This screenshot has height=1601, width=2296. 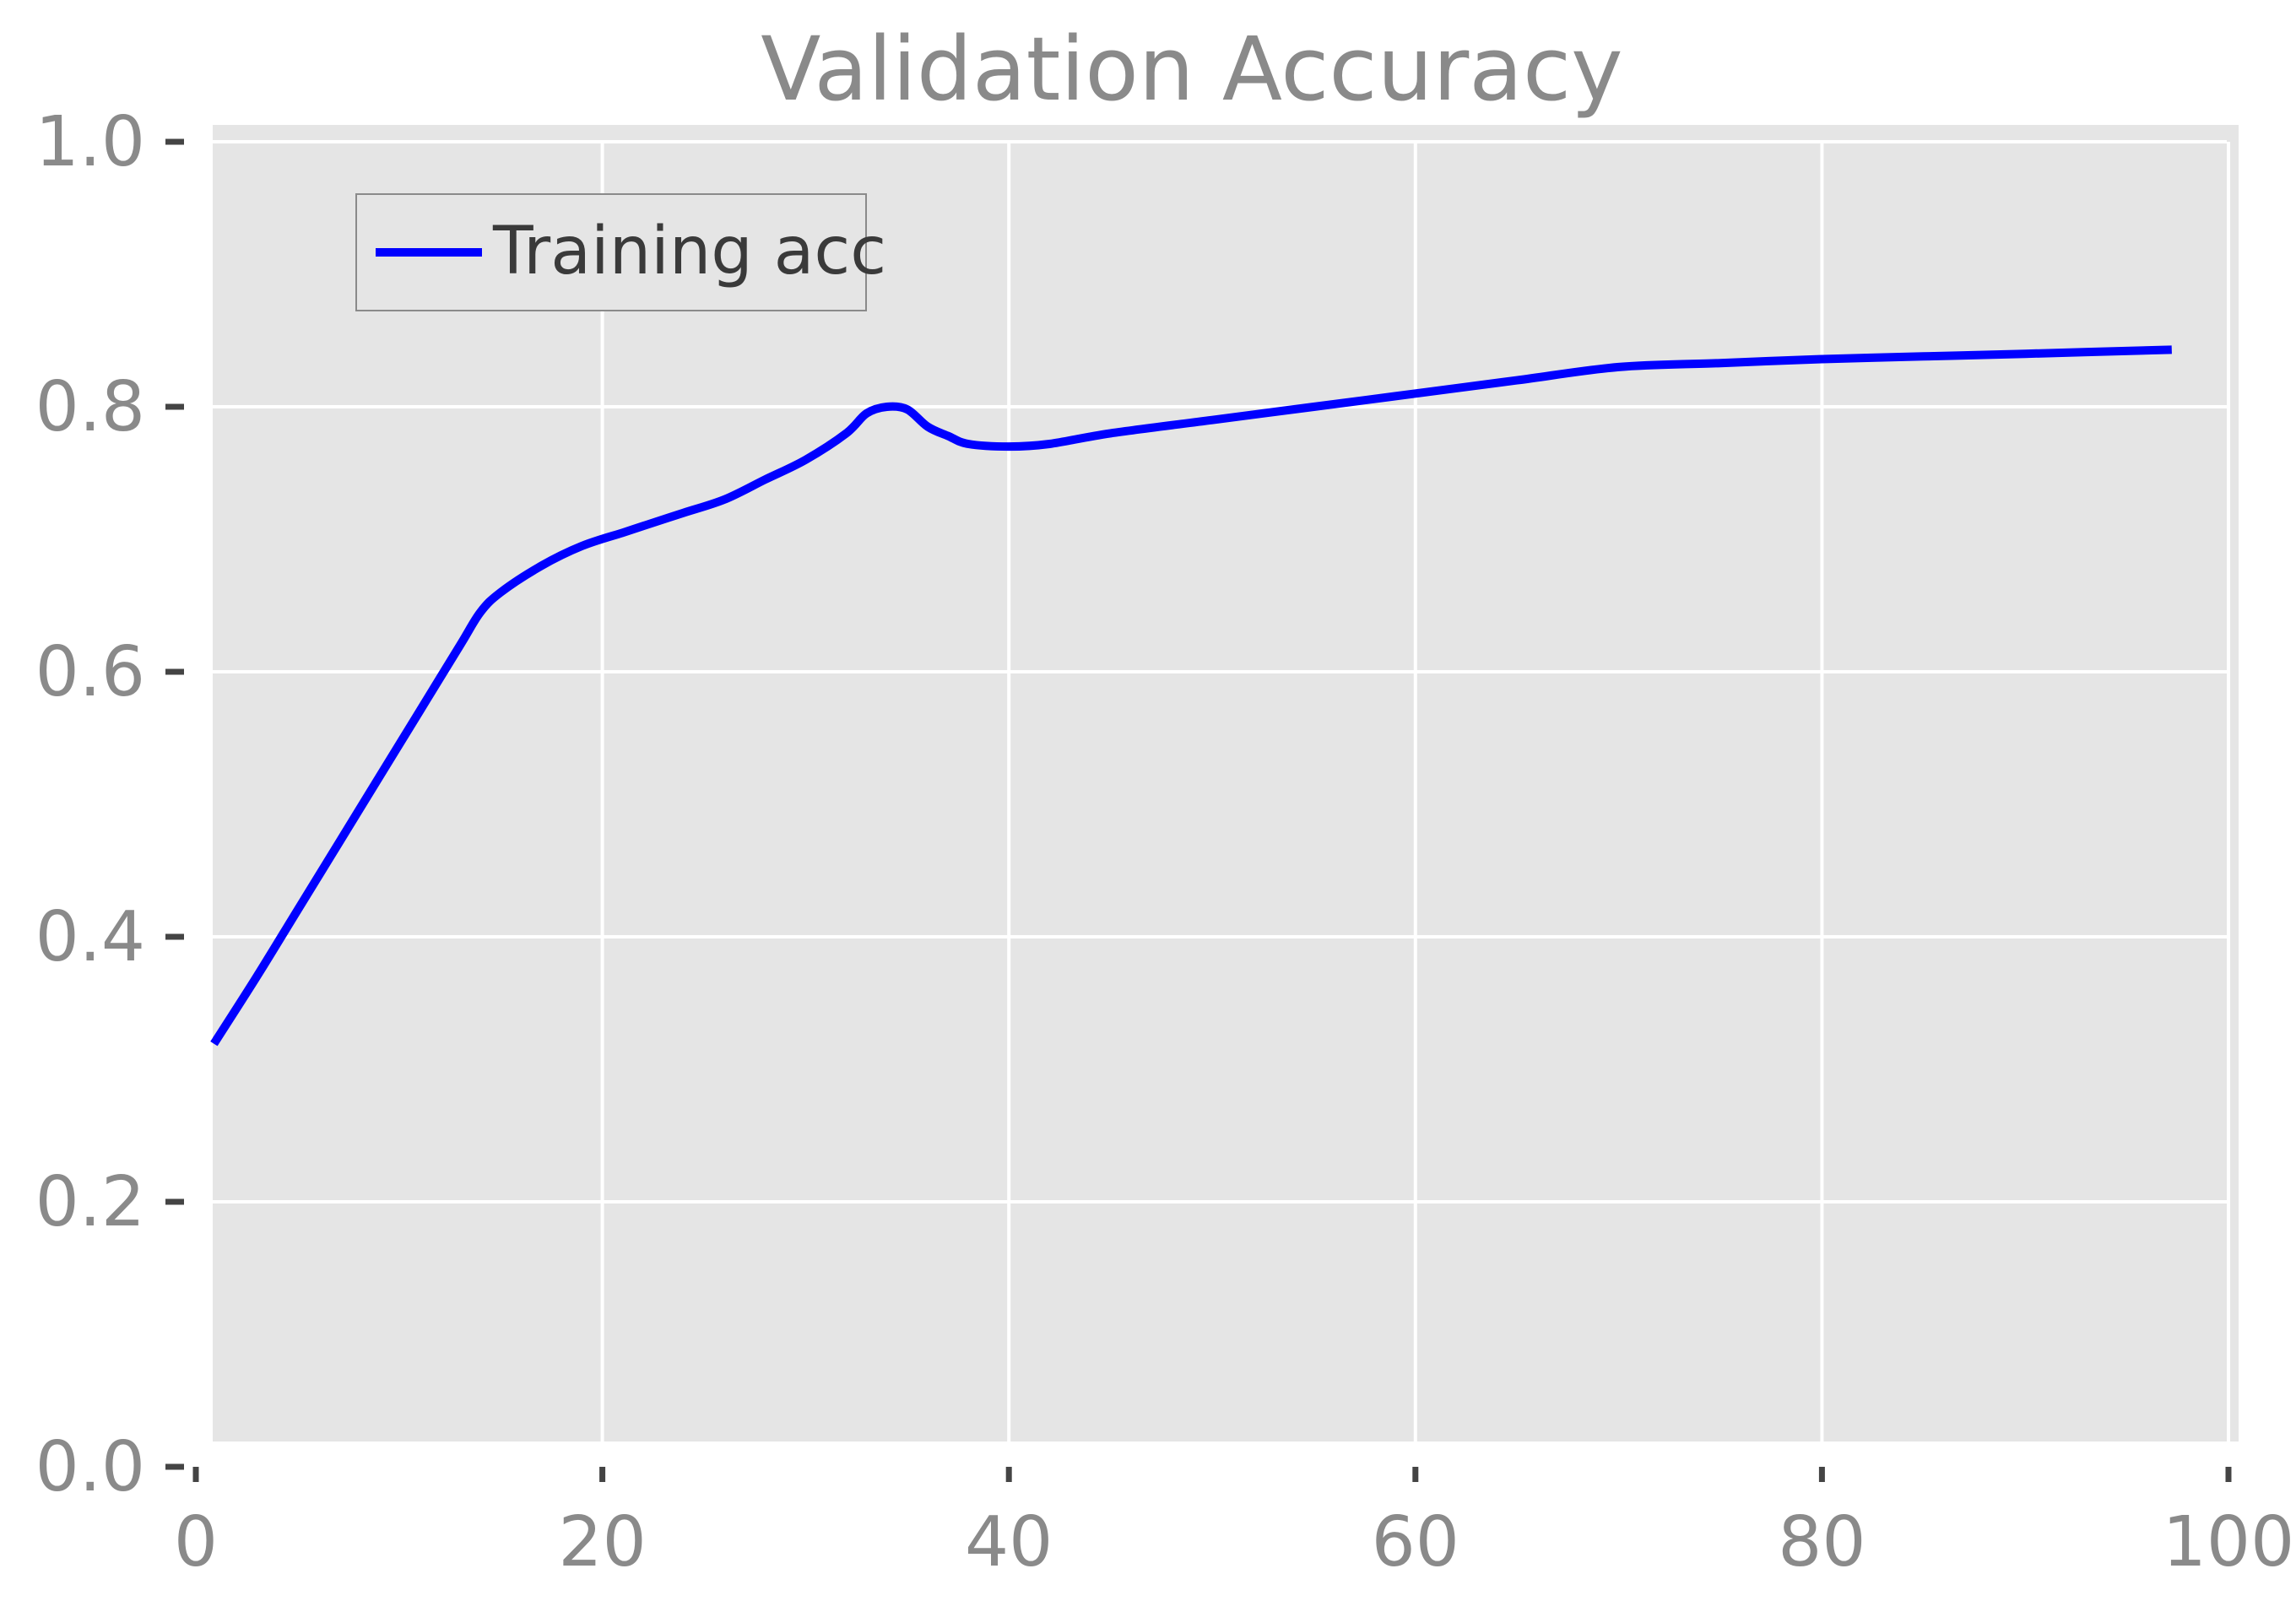 I want to click on x-tick-label-100: 100, so click(x=2229, y=1542).